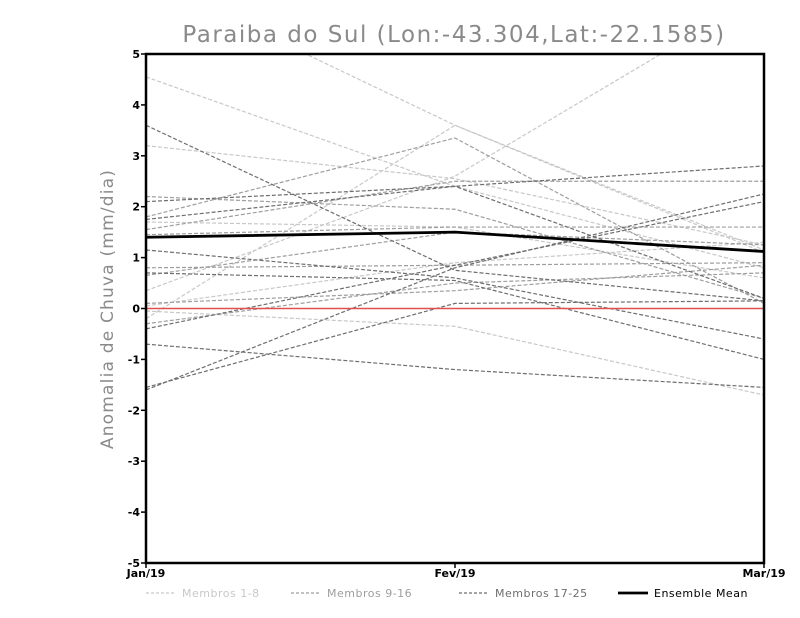 Image resolution: width=800 pixels, height=618 pixels. What do you see at coordinates (134, 563) in the screenshot?
I see `y-tick-label: -5` at bounding box center [134, 563].